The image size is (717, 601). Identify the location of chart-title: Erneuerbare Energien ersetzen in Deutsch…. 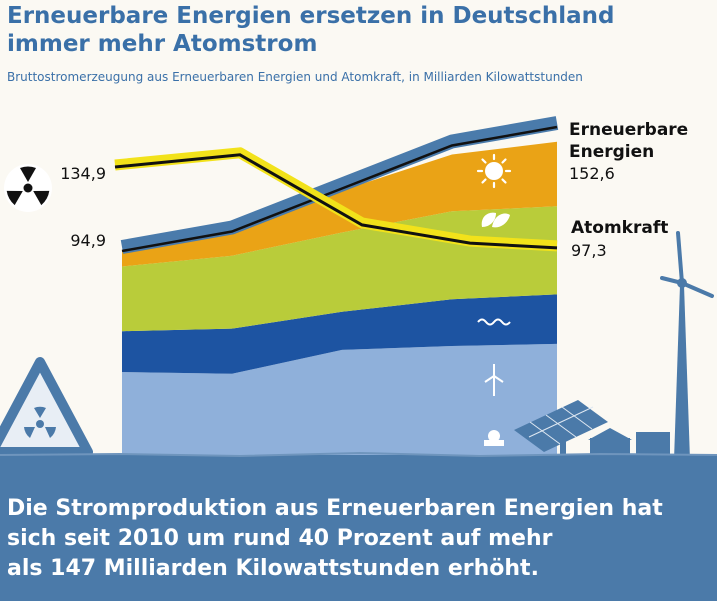
(311, 30).